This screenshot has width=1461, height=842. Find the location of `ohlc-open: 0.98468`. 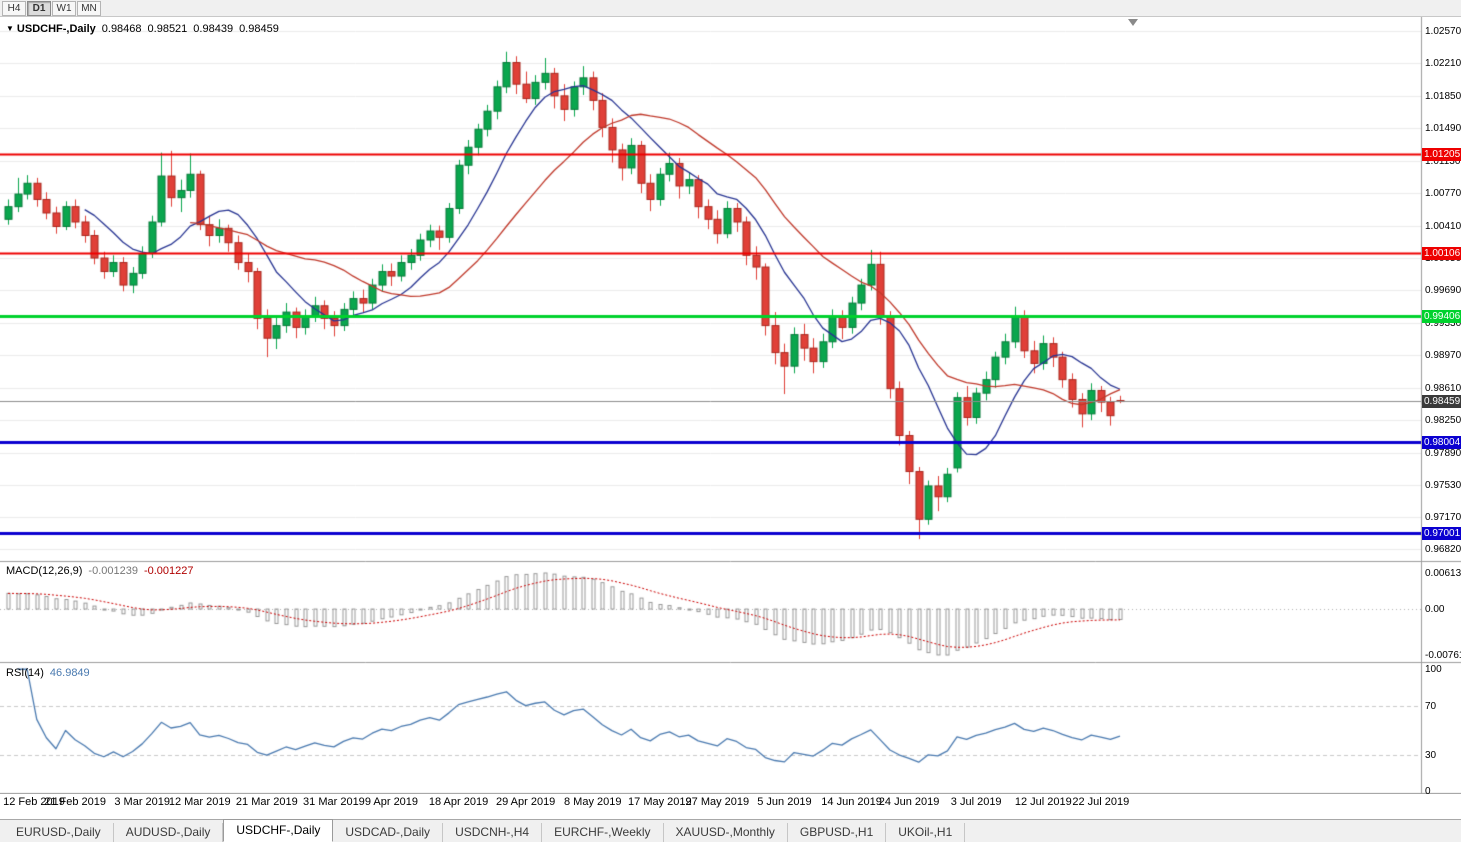

ohlc-open: 0.98468 is located at coordinates (121, 29).